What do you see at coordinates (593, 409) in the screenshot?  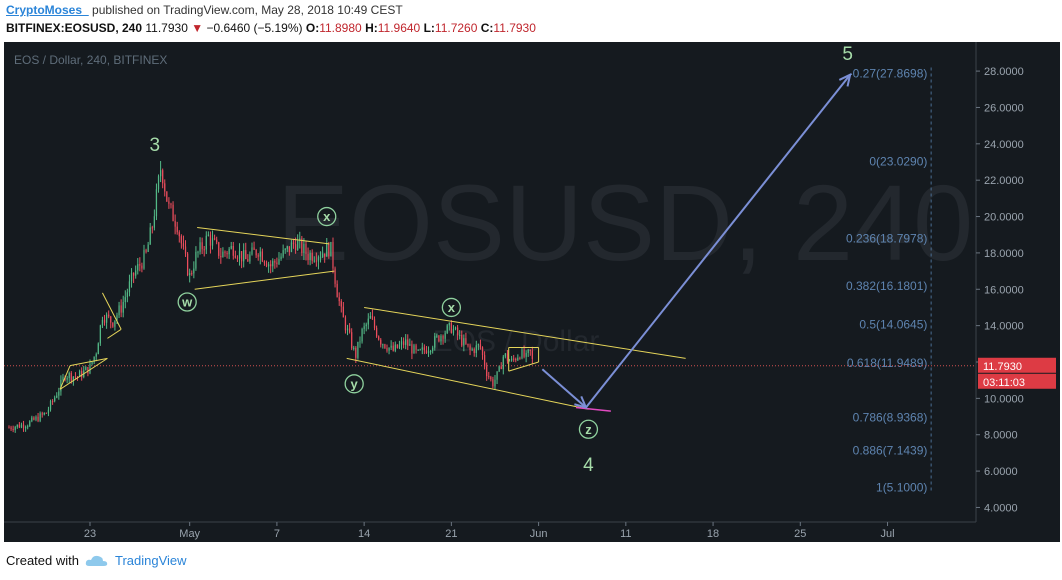 I see `target-segment` at bounding box center [593, 409].